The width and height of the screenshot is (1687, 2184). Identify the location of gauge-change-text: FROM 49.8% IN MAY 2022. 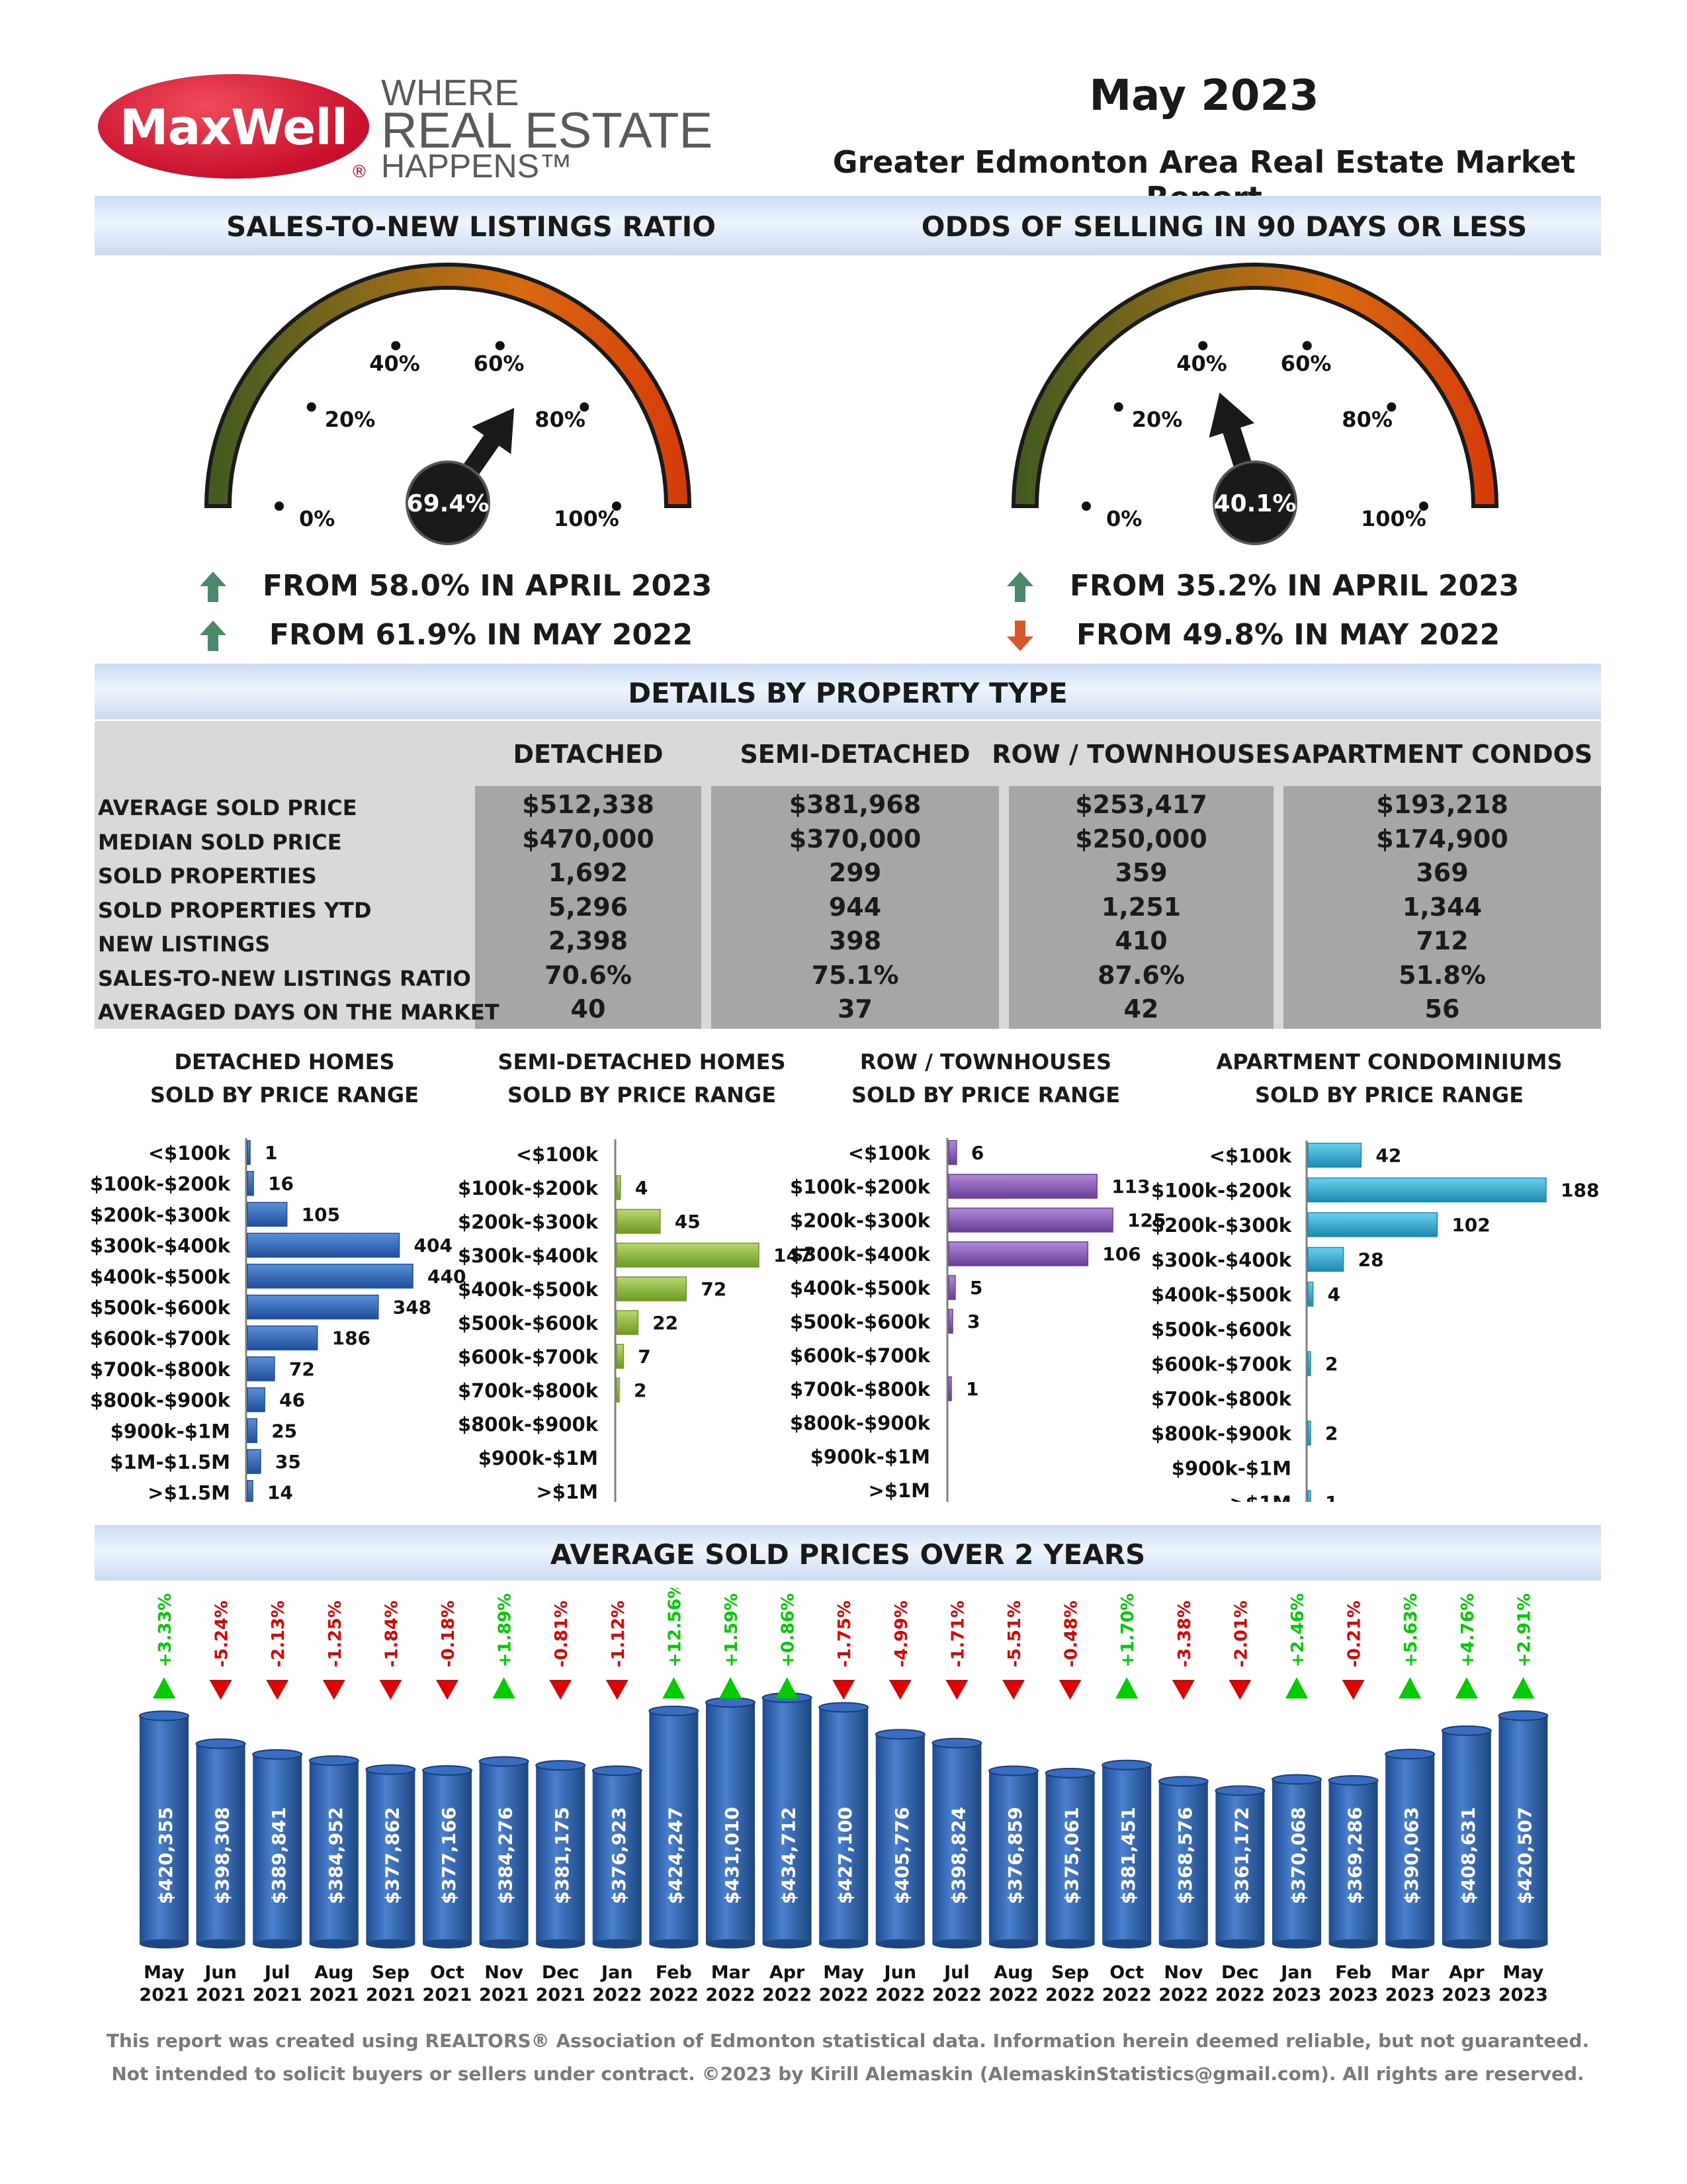
(1288, 635).